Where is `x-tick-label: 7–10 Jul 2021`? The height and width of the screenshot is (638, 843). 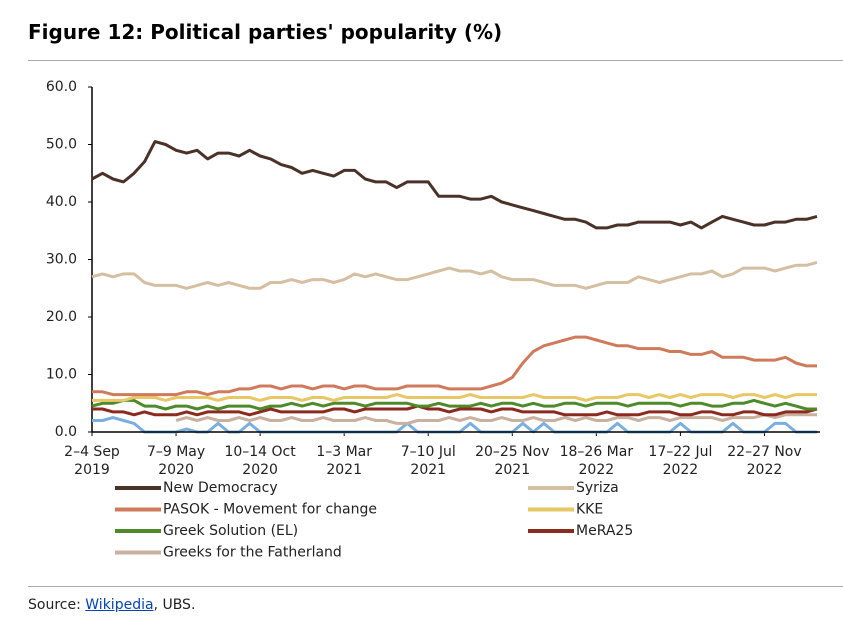 x-tick-label: 7–10 Jul 2021 is located at coordinates (428, 461).